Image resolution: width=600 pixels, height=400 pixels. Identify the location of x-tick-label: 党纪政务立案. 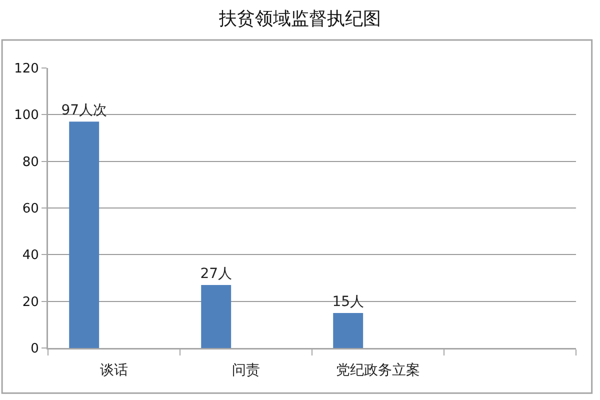
(378, 369).